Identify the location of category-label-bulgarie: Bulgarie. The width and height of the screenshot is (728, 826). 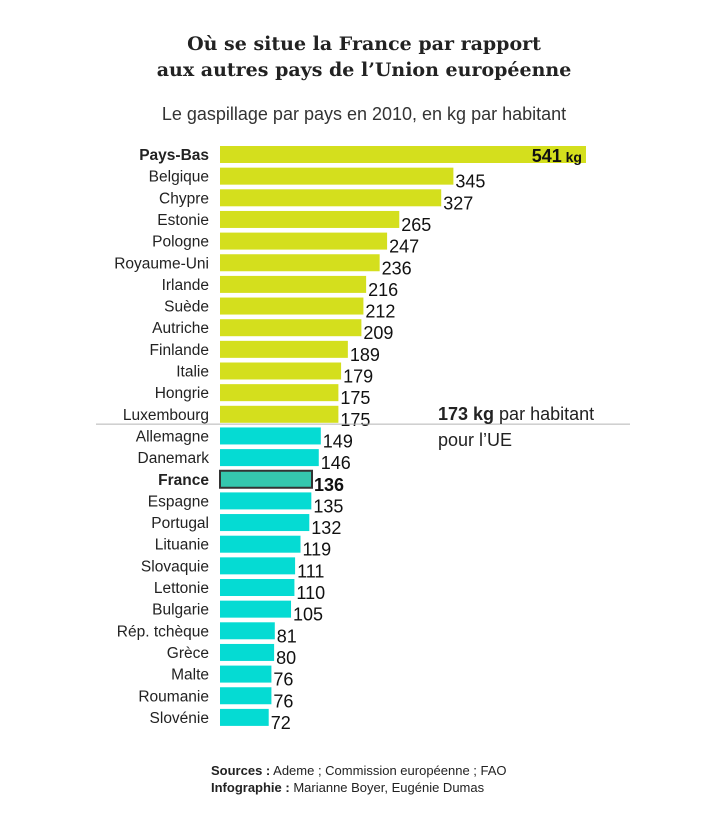
(180, 610).